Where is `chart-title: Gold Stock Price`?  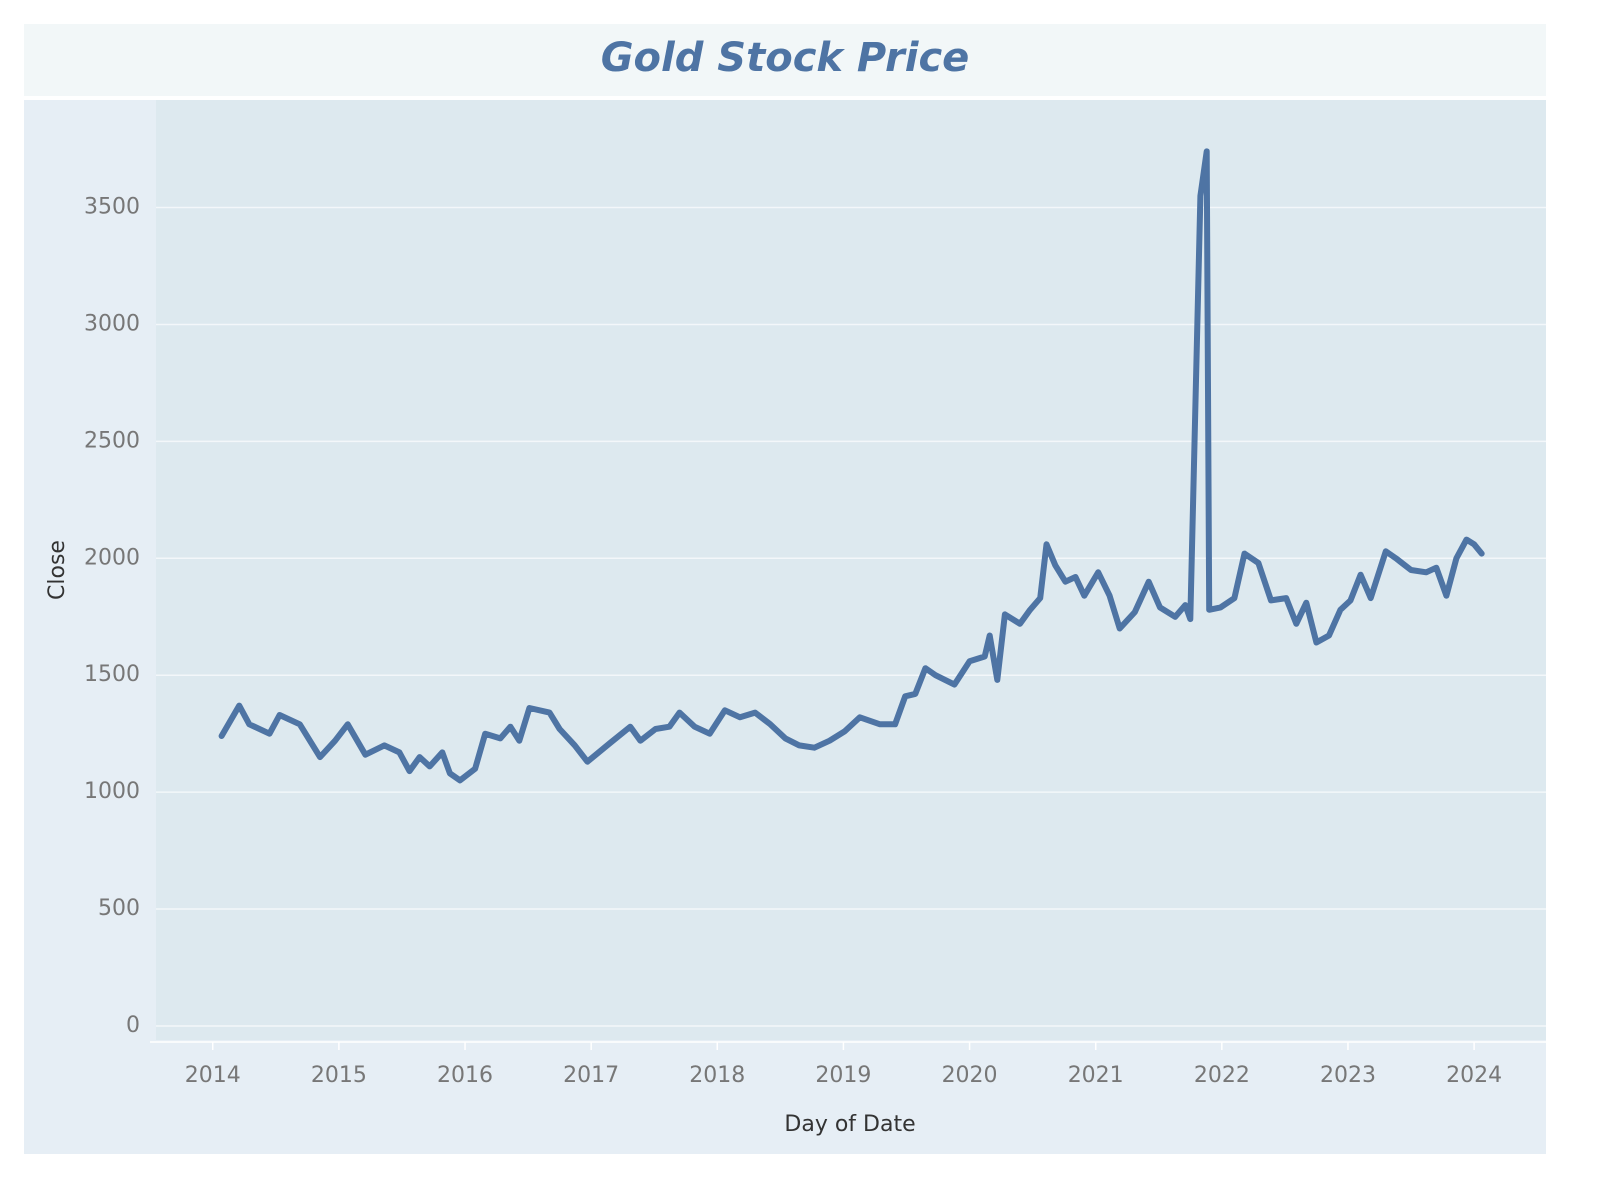
chart-title: Gold Stock Price is located at coordinates (785, 58).